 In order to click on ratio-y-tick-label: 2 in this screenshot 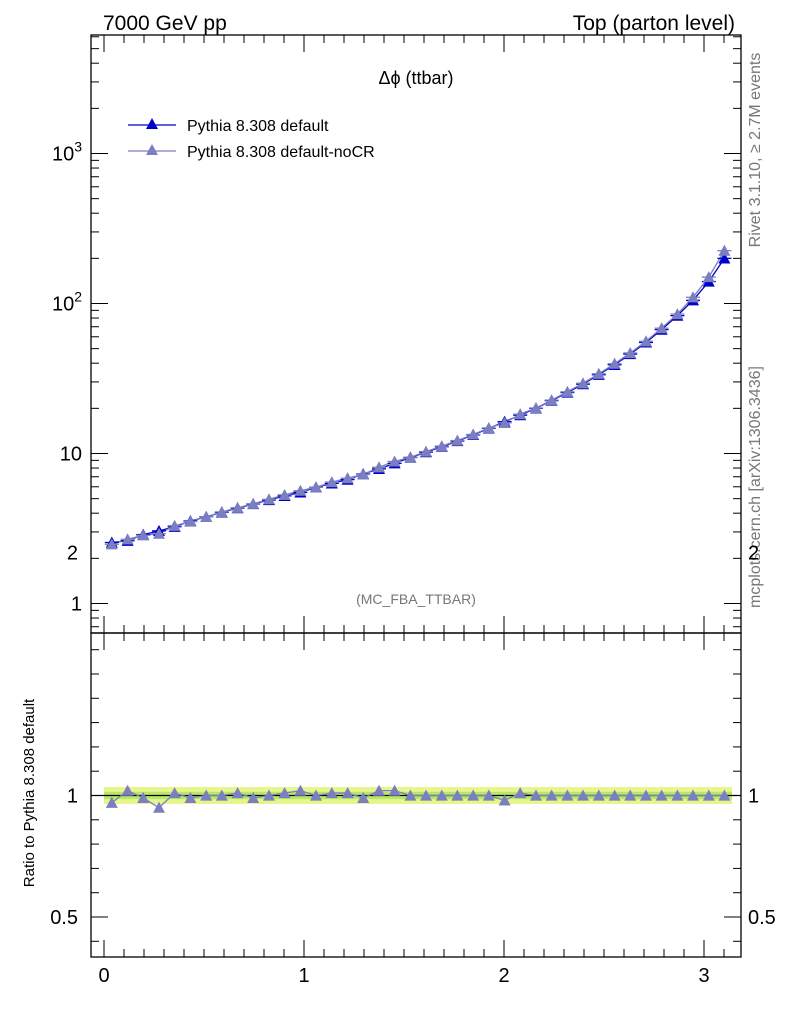, I will do `click(72, 554)`.